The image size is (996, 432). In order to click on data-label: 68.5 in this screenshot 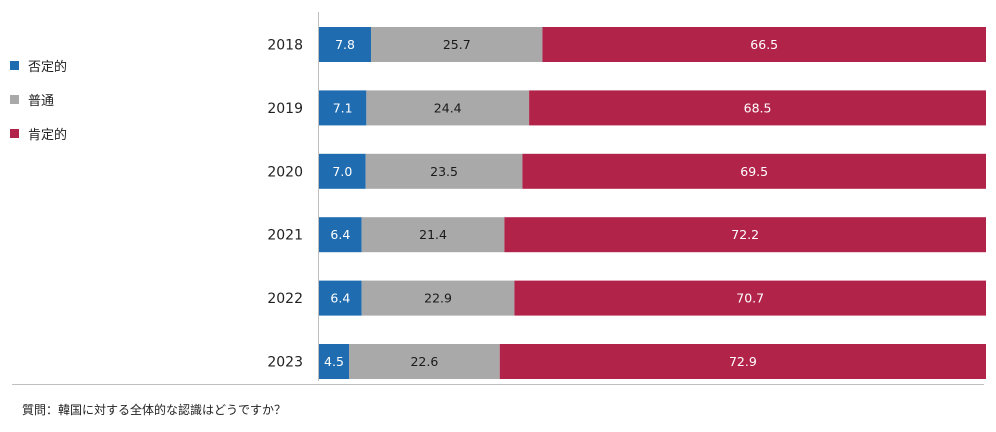, I will do `click(758, 107)`.